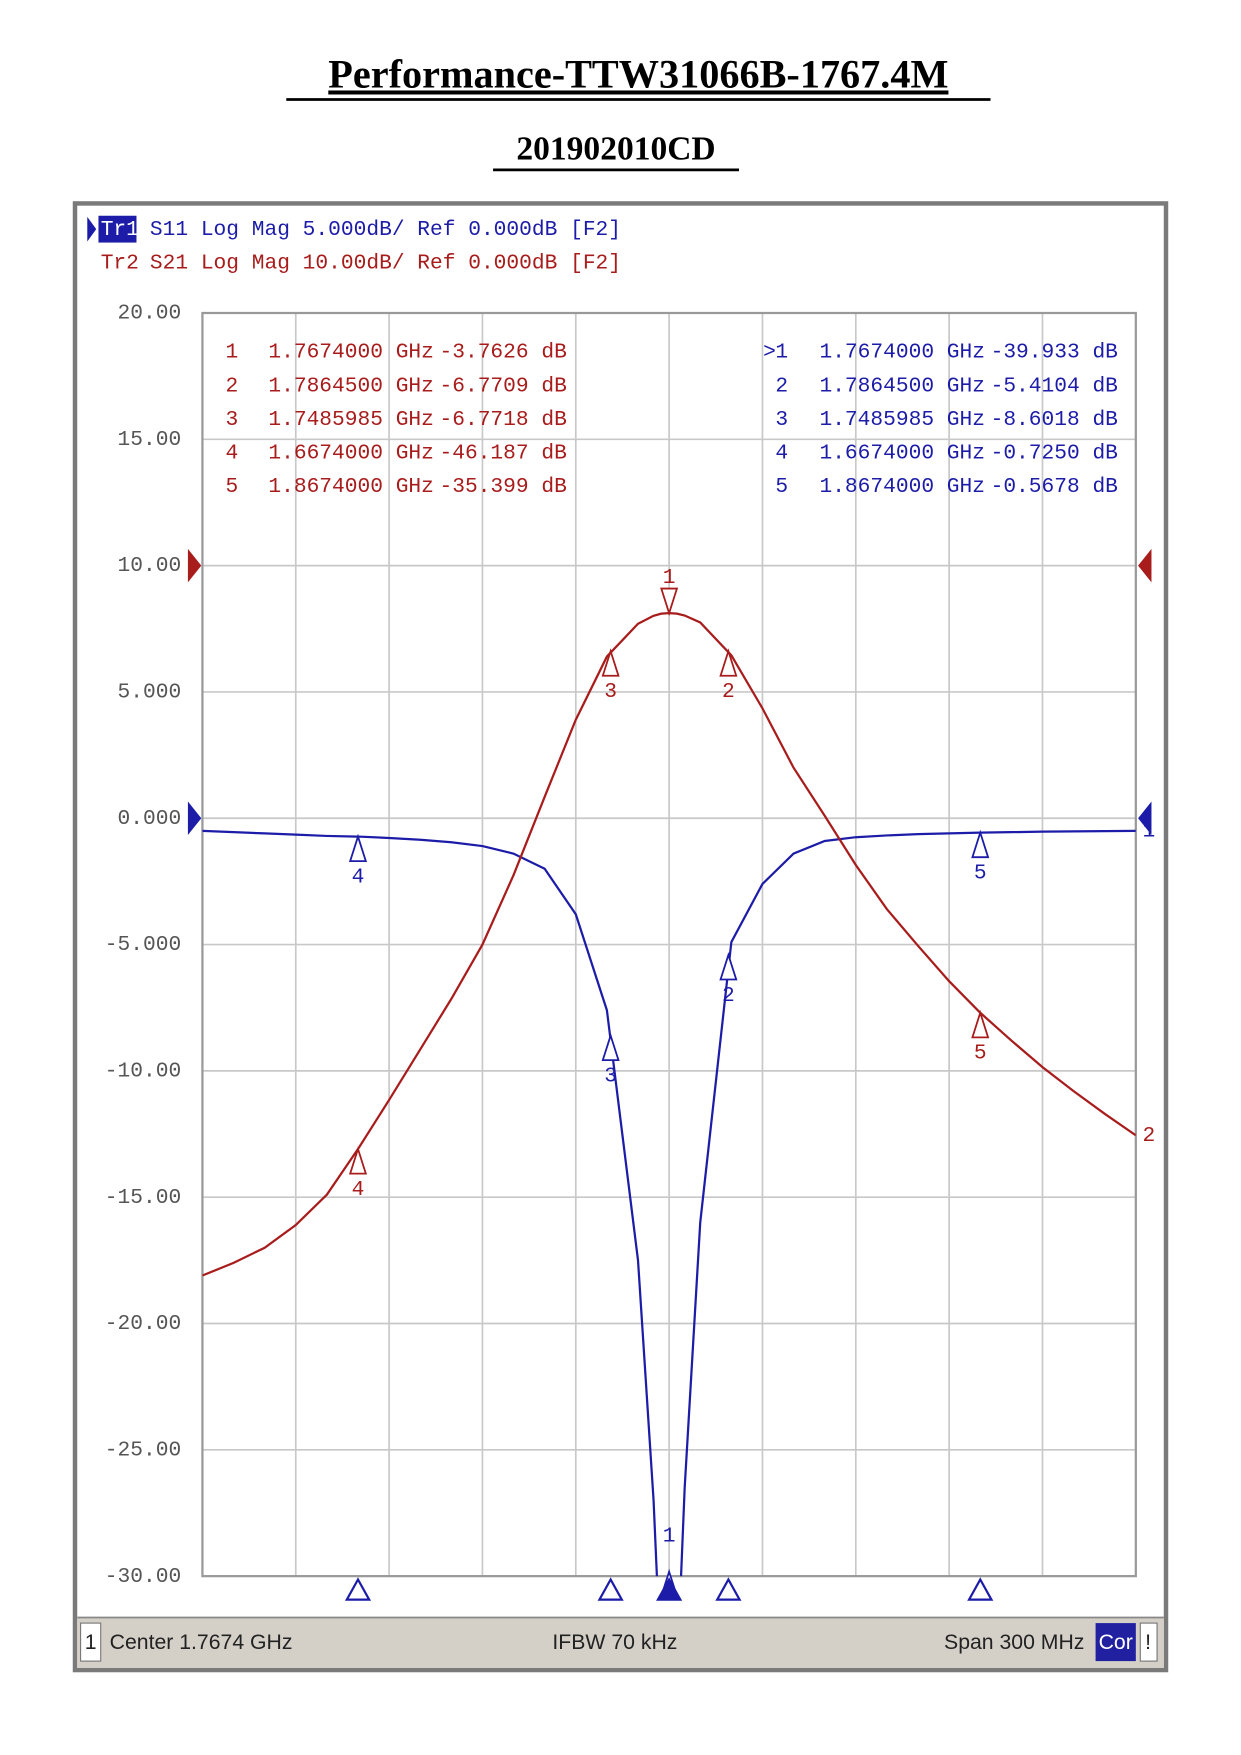 This screenshot has height=1755, width=1241. What do you see at coordinates (143, 945) in the screenshot?
I see `y-tick-label: -5.000` at bounding box center [143, 945].